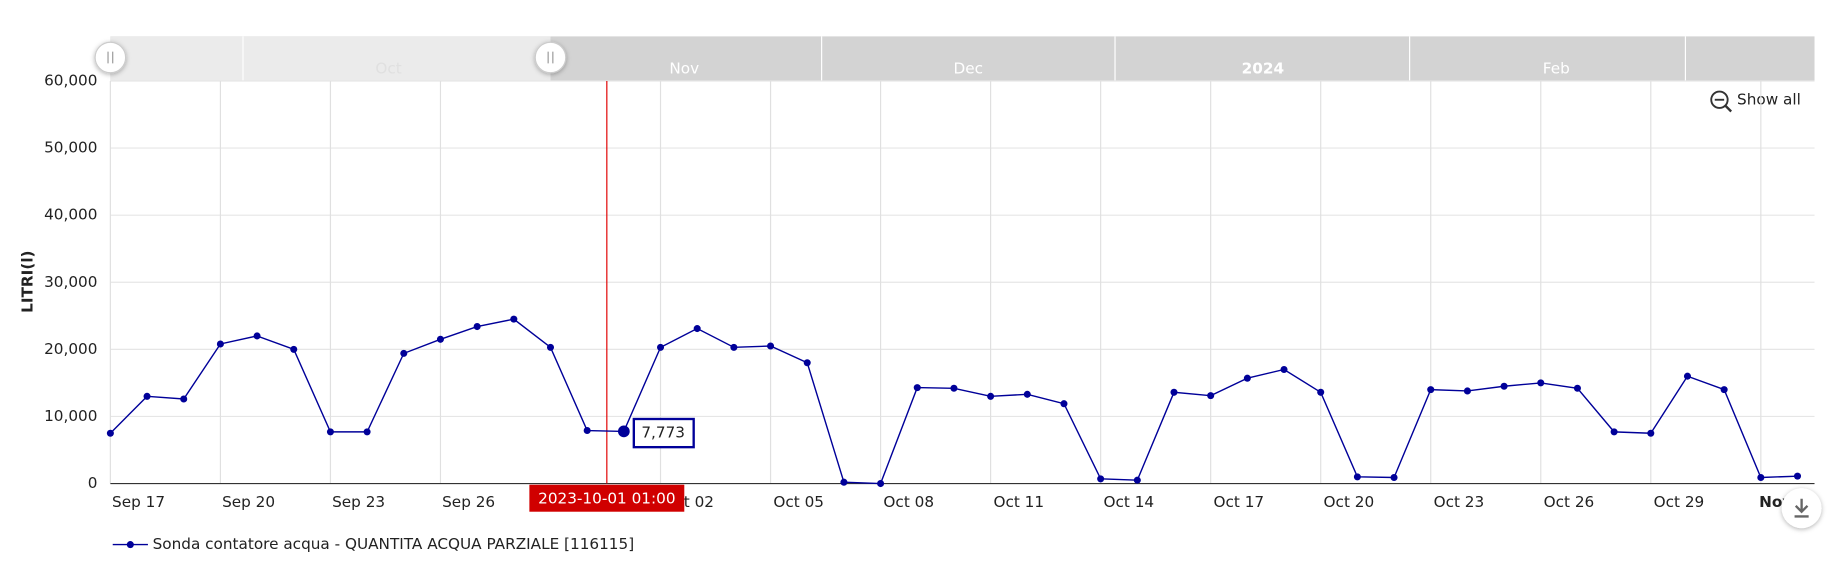 This screenshot has height=588, width=1831. What do you see at coordinates (1719, 99) in the screenshot?
I see `zoom-icon` at bounding box center [1719, 99].